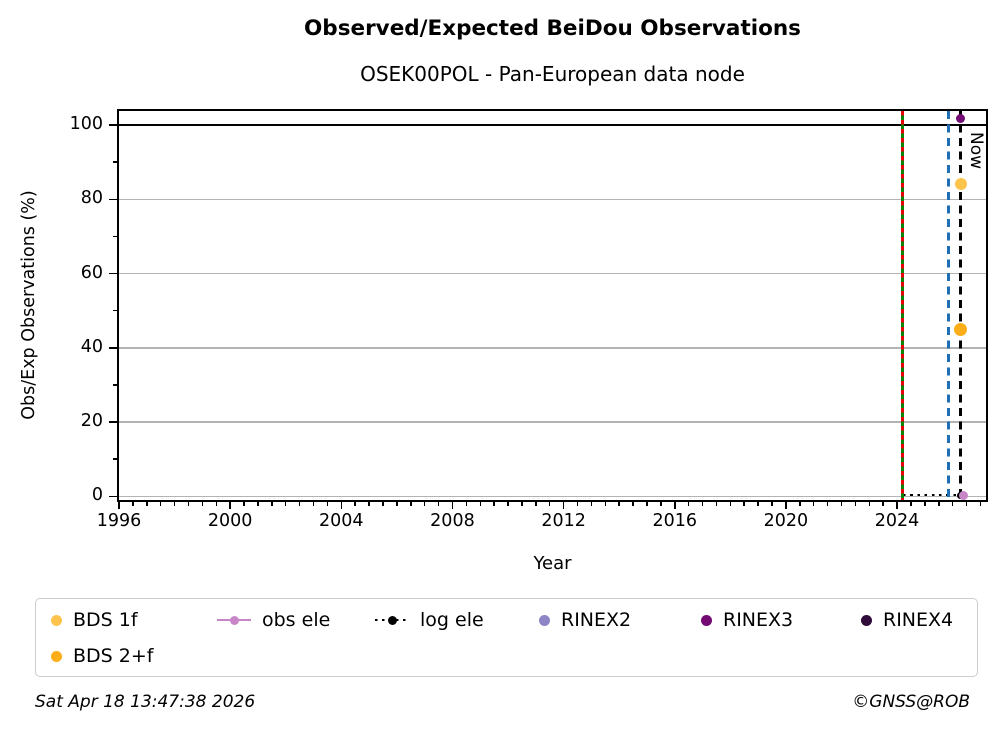 The height and width of the screenshot is (734, 1008). What do you see at coordinates (918, 620) in the screenshot?
I see `legend-label: RINEX4` at bounding box center [918, 620].